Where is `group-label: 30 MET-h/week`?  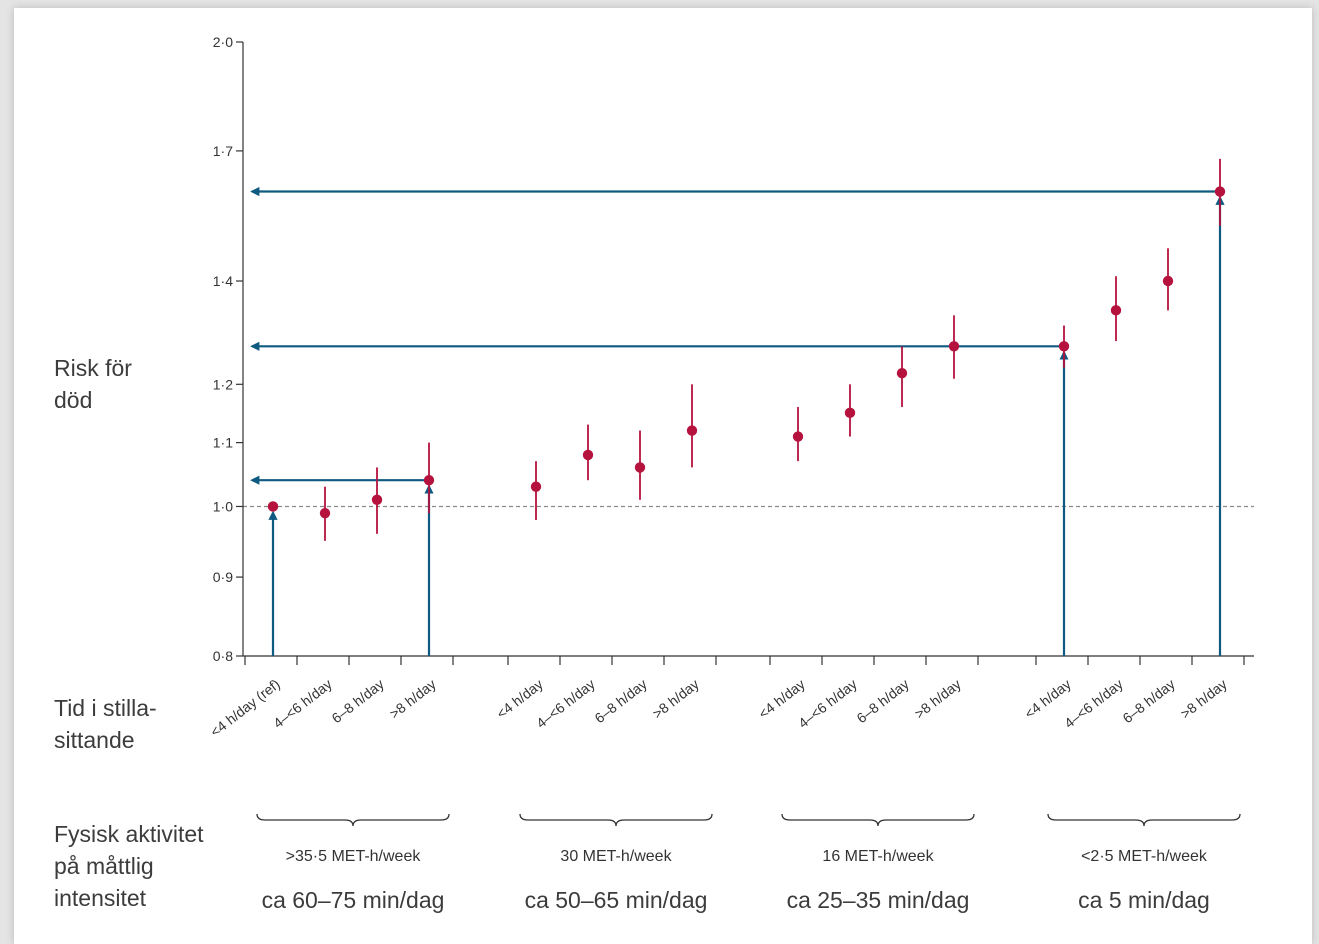
group-label: 30 MET-h/week is located at coordinates (616, 856).